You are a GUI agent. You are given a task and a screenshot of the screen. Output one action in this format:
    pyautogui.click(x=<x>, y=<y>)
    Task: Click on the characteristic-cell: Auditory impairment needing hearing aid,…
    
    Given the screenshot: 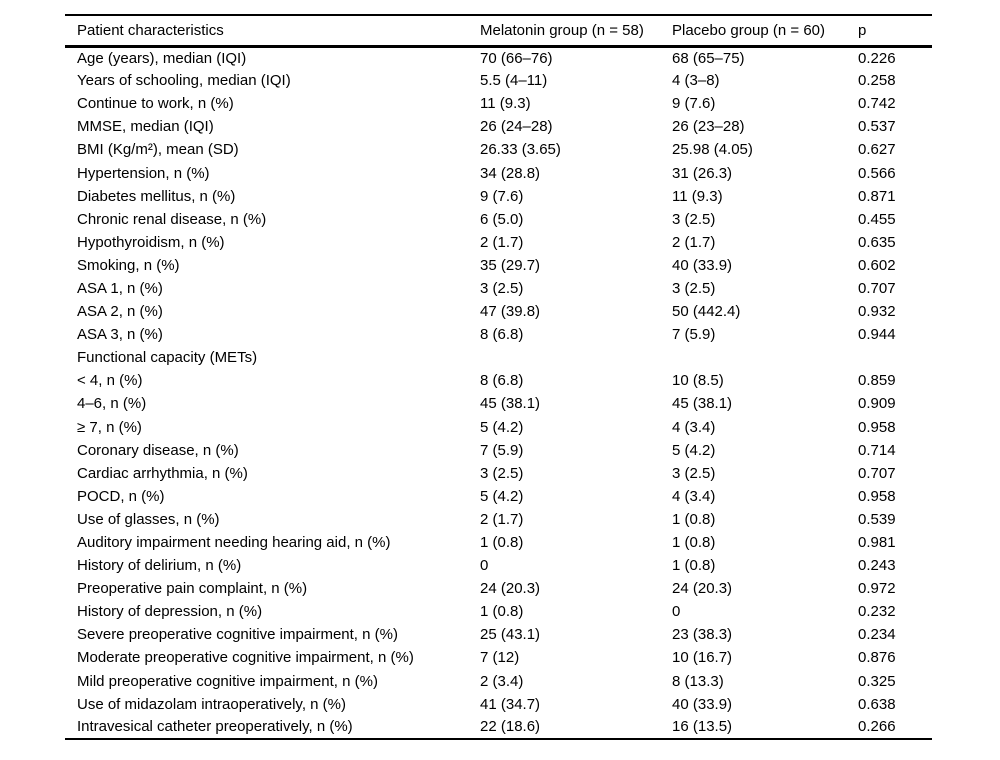 What is the action you would take?
    pyautogui.click(x=234, y=543)
    